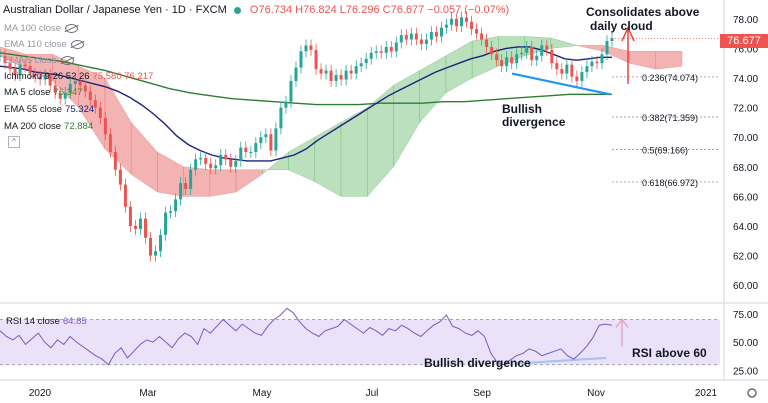  I want to click on time-tick-label: 2020, so click(40, 393).